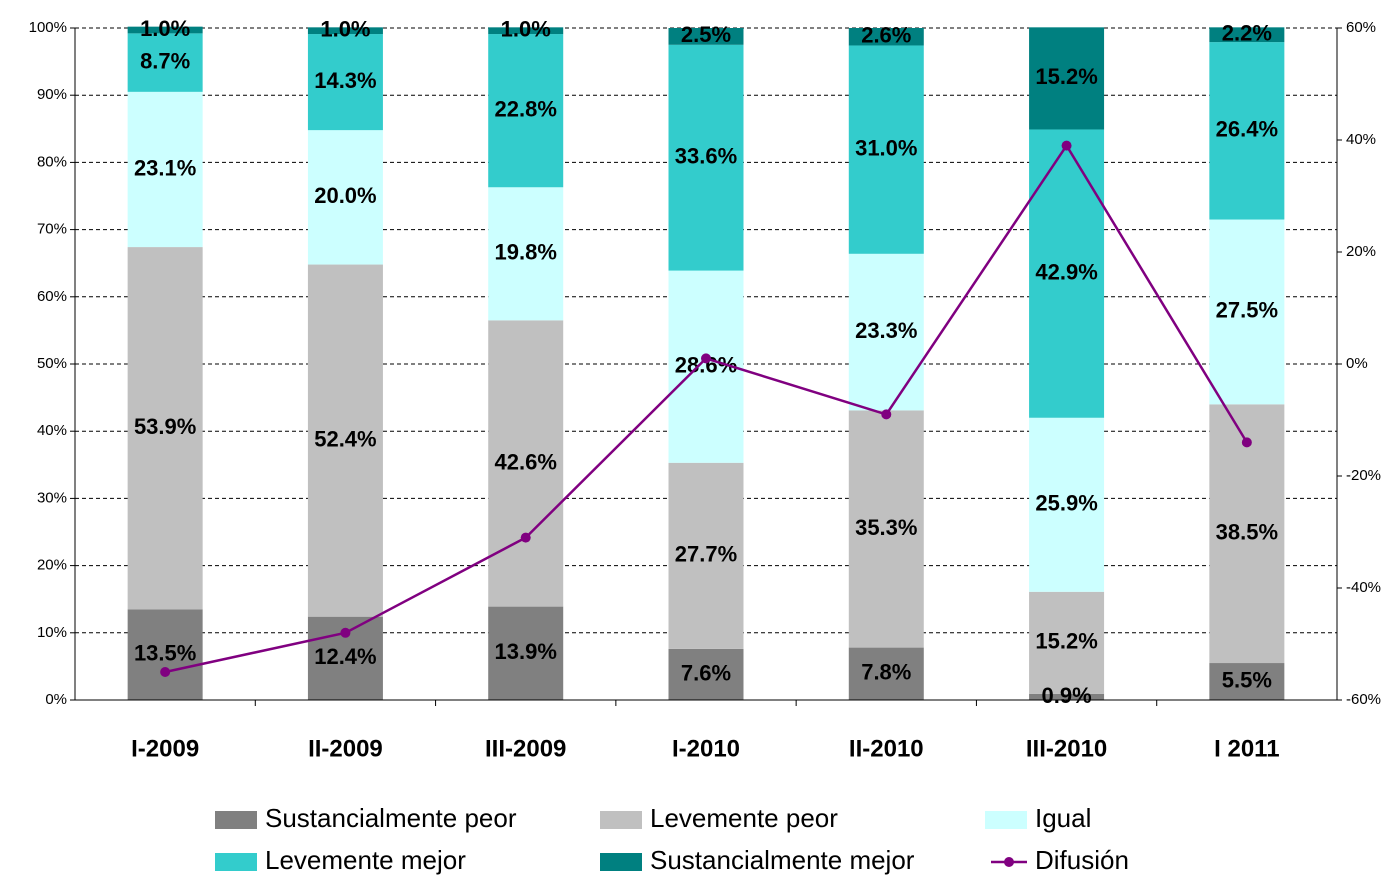 The image size is (1399, 879). What do you see at coordinates (52, 296) in the screenshot?
I see `y-tick-label: 60%` at bounding box center [52, 296].